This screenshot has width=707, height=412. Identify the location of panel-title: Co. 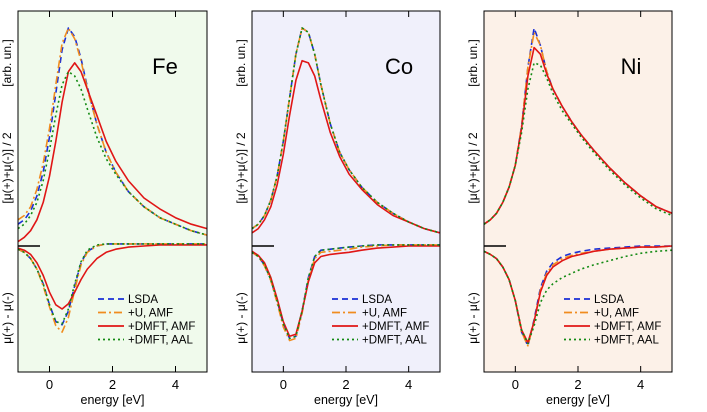
(399, 66).